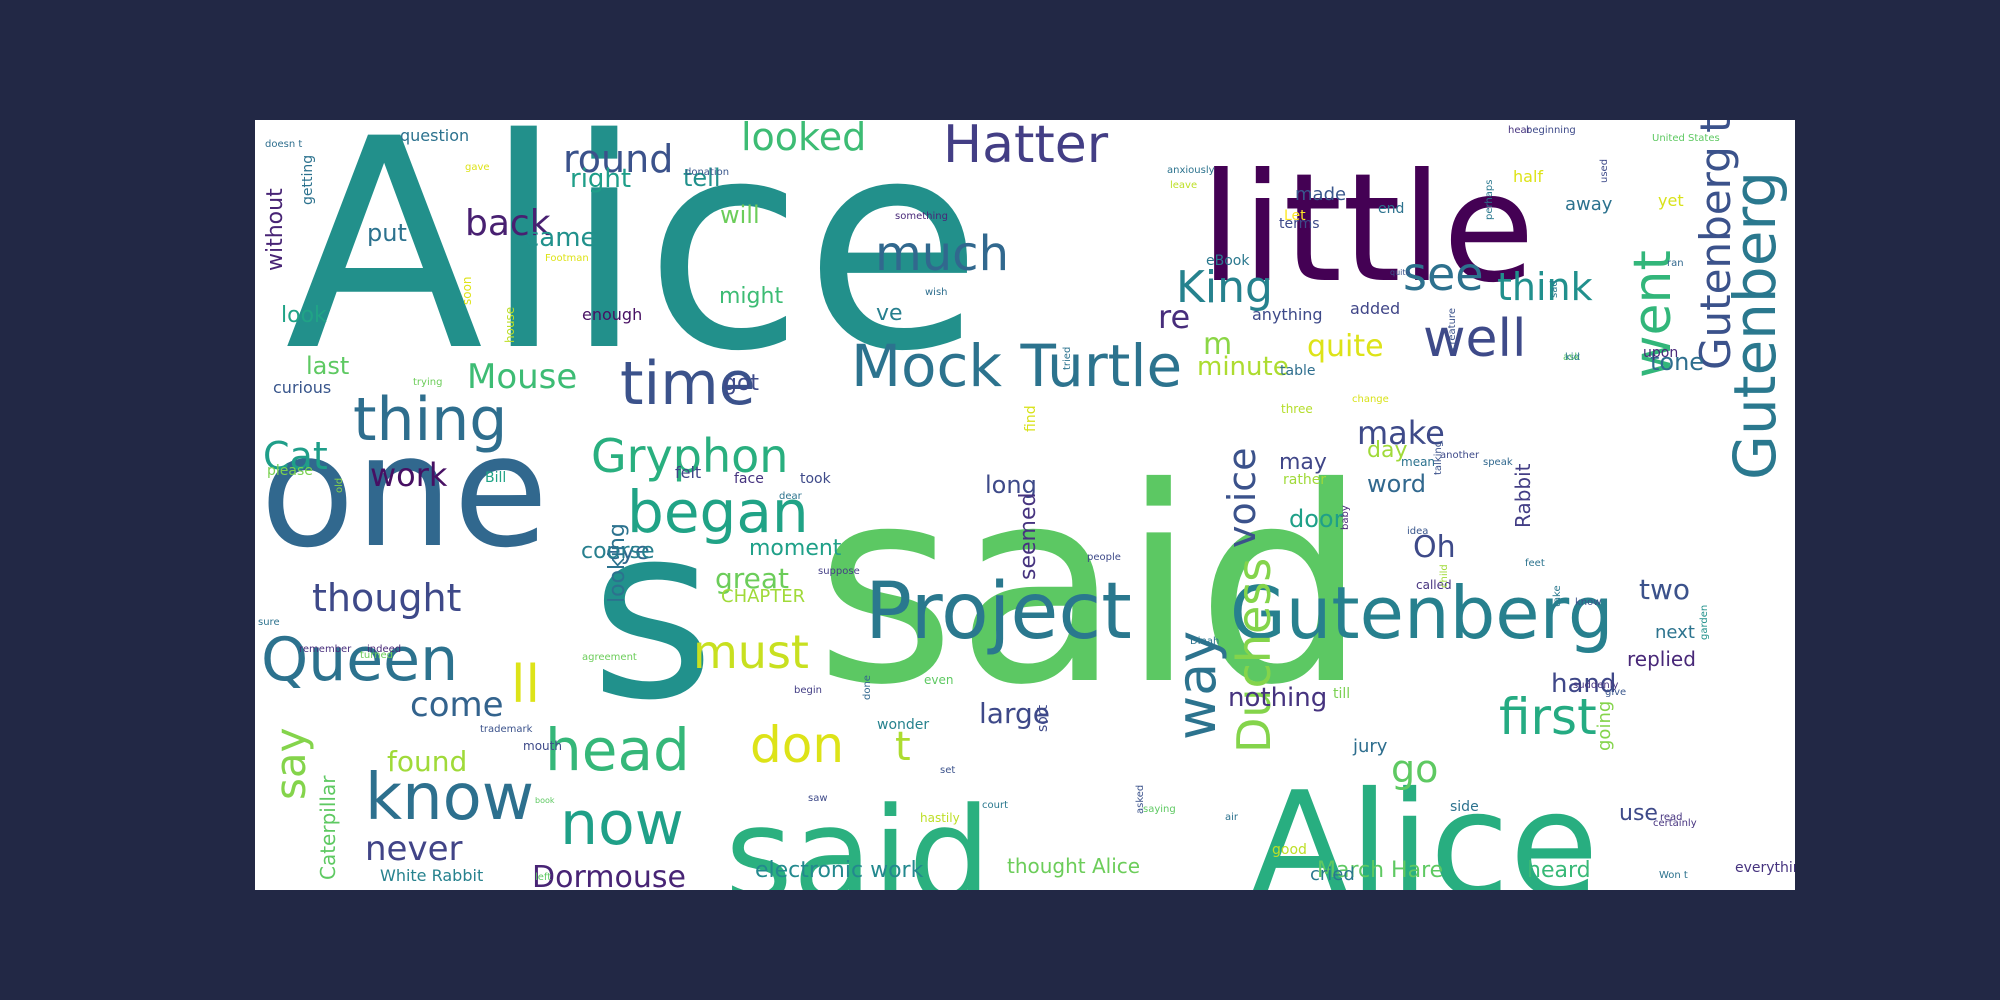 The width and height of the screenshot is (2000, 1000). Describe the element at coordinates (542, 746) in the screenshot. I see `word-mouth: mouth` at that location.